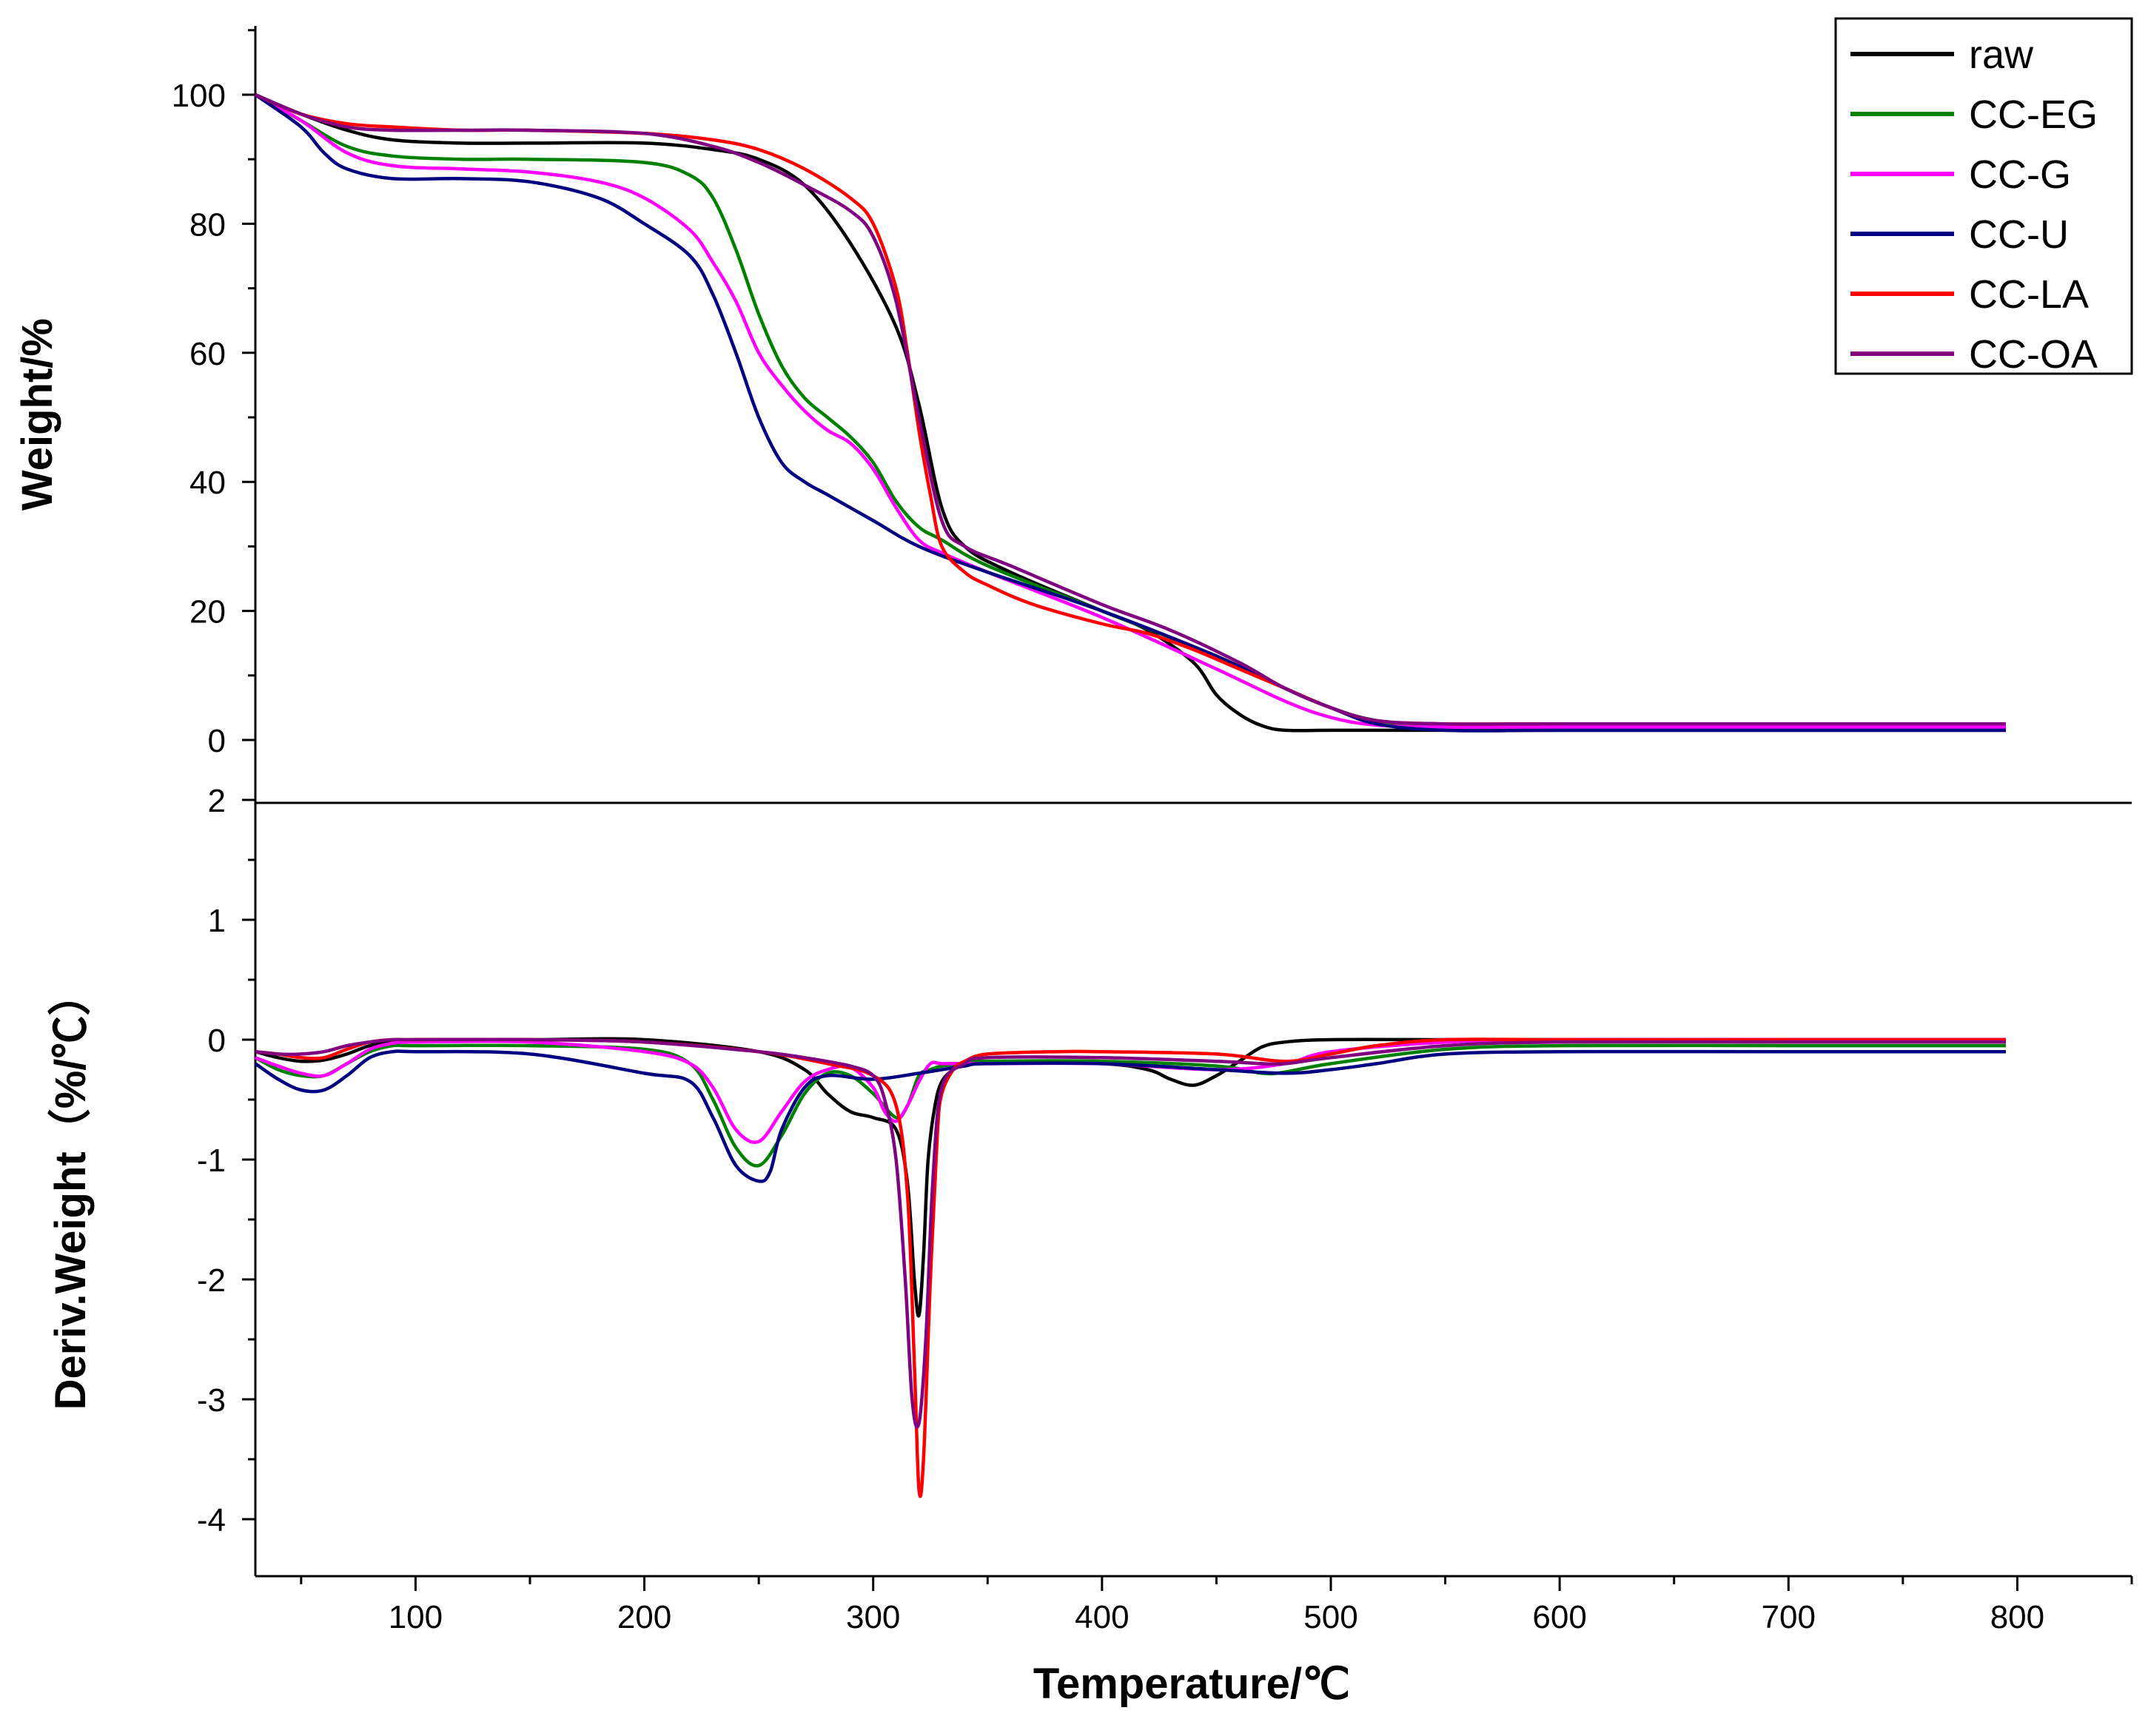 This screenshot has width=2148, height=1736. I want to click on legend: raw CC-EG CC-G CC-U CC-LA CC-OA, so click(1983, 197).